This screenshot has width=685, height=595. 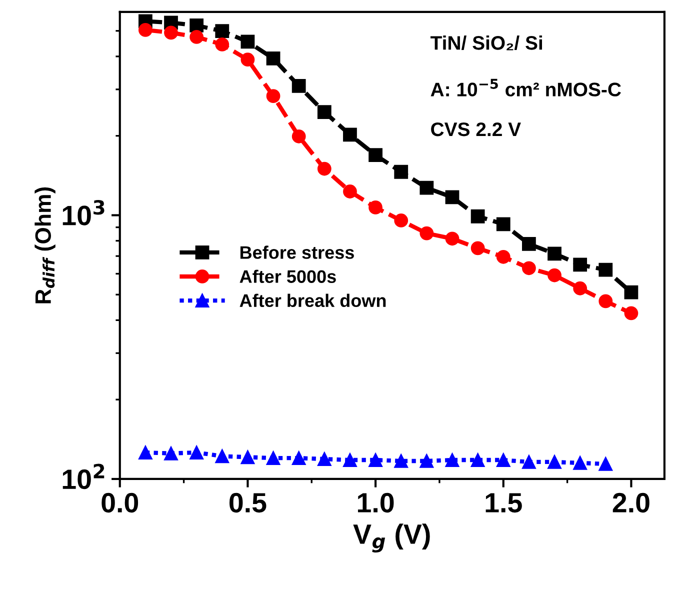 What do you see at coordinates (313, 301) in the screenshot?
I see `legend-label: After break down` at bounding box center [313, 301].